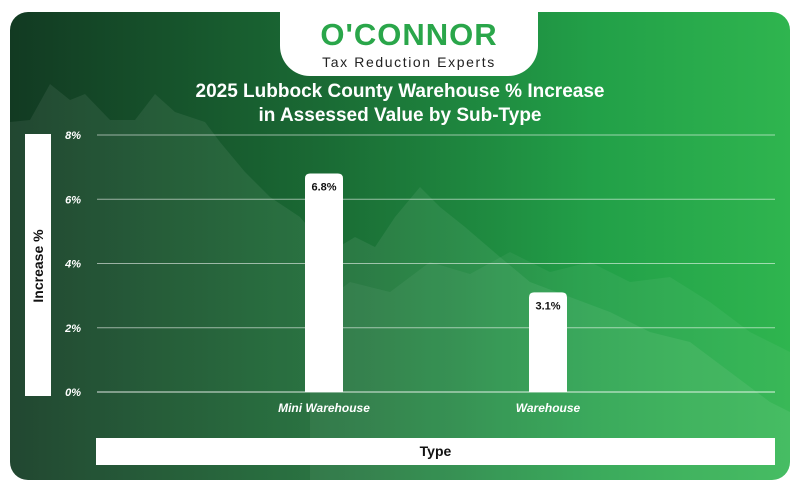  What do you see at coordinates (400, 91) in the screenshot?
I see `chart-title-line-1: 2025 Lubbock County Warehouse % Increase` at bounding box center [400, 91].